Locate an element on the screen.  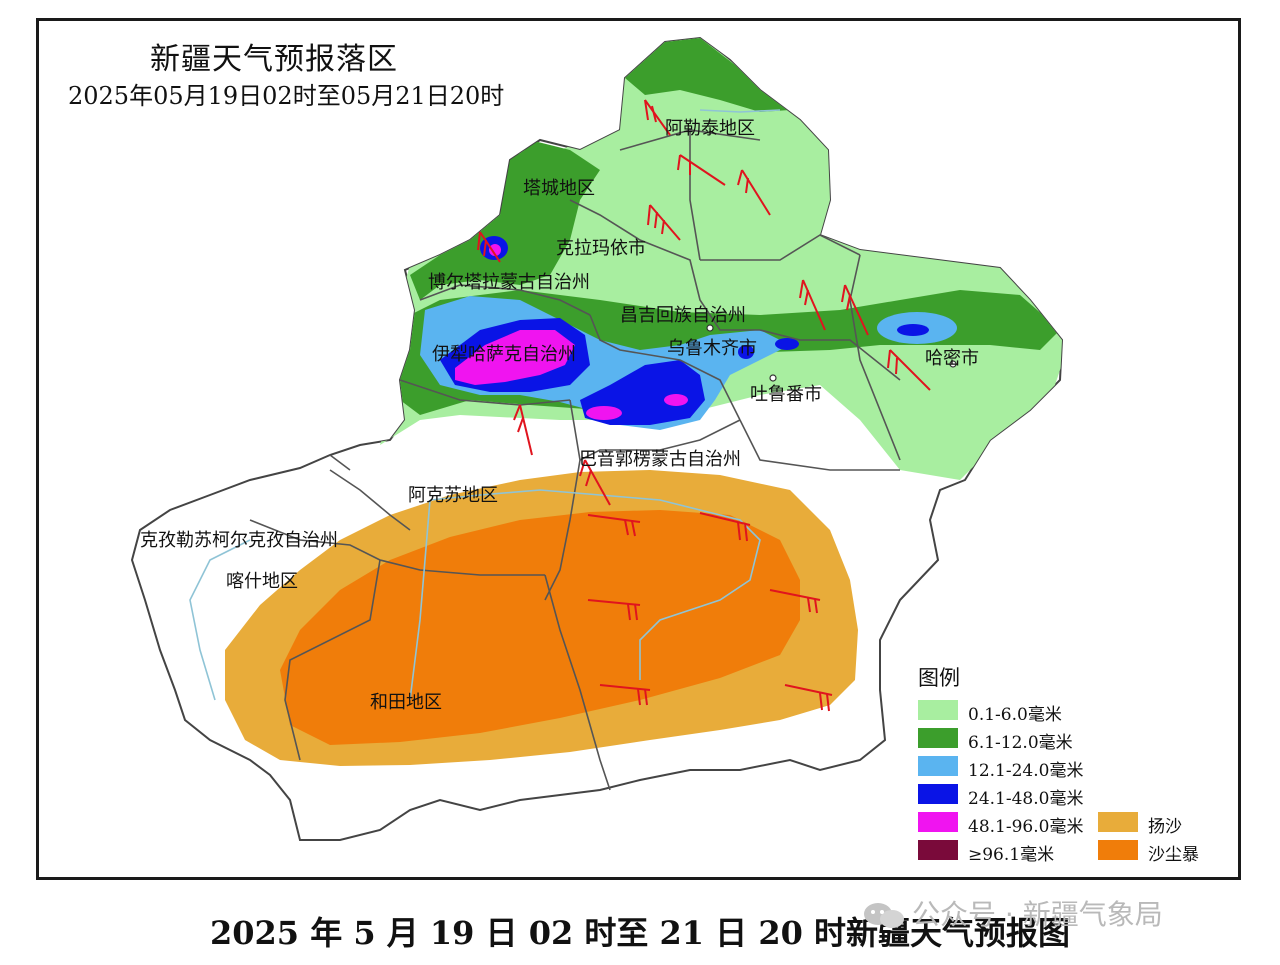
sand-area-storm is located at coordinates (540, 627).